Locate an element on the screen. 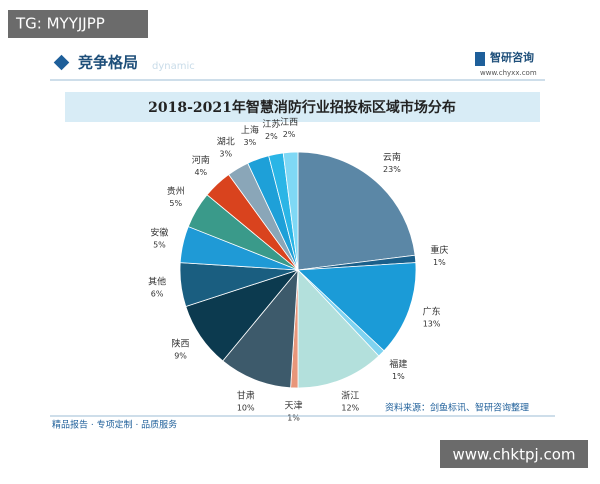  tag: TG: MYYJJPP is located at coordinates (60, 24).